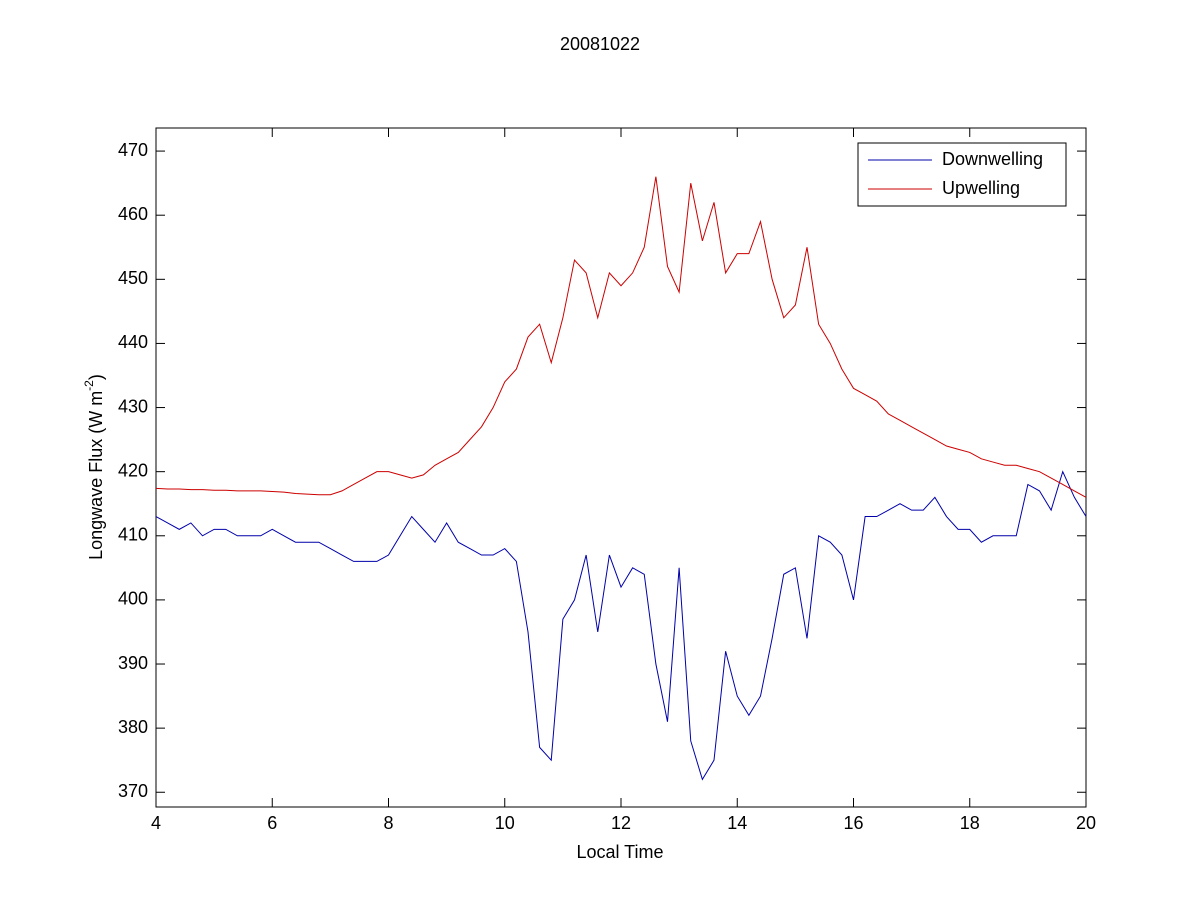  Describe the element at coordinates (89, 385) in the screenshot. I see `y-axis-label-sup: -2` at that location.